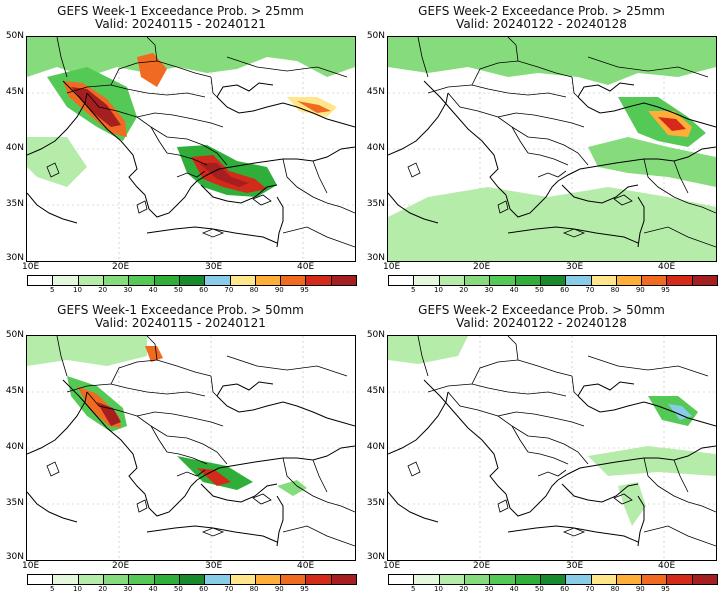 This screenshot has width=722, height=598. I want to click on colorbar-label: 20, so click(103, 290).